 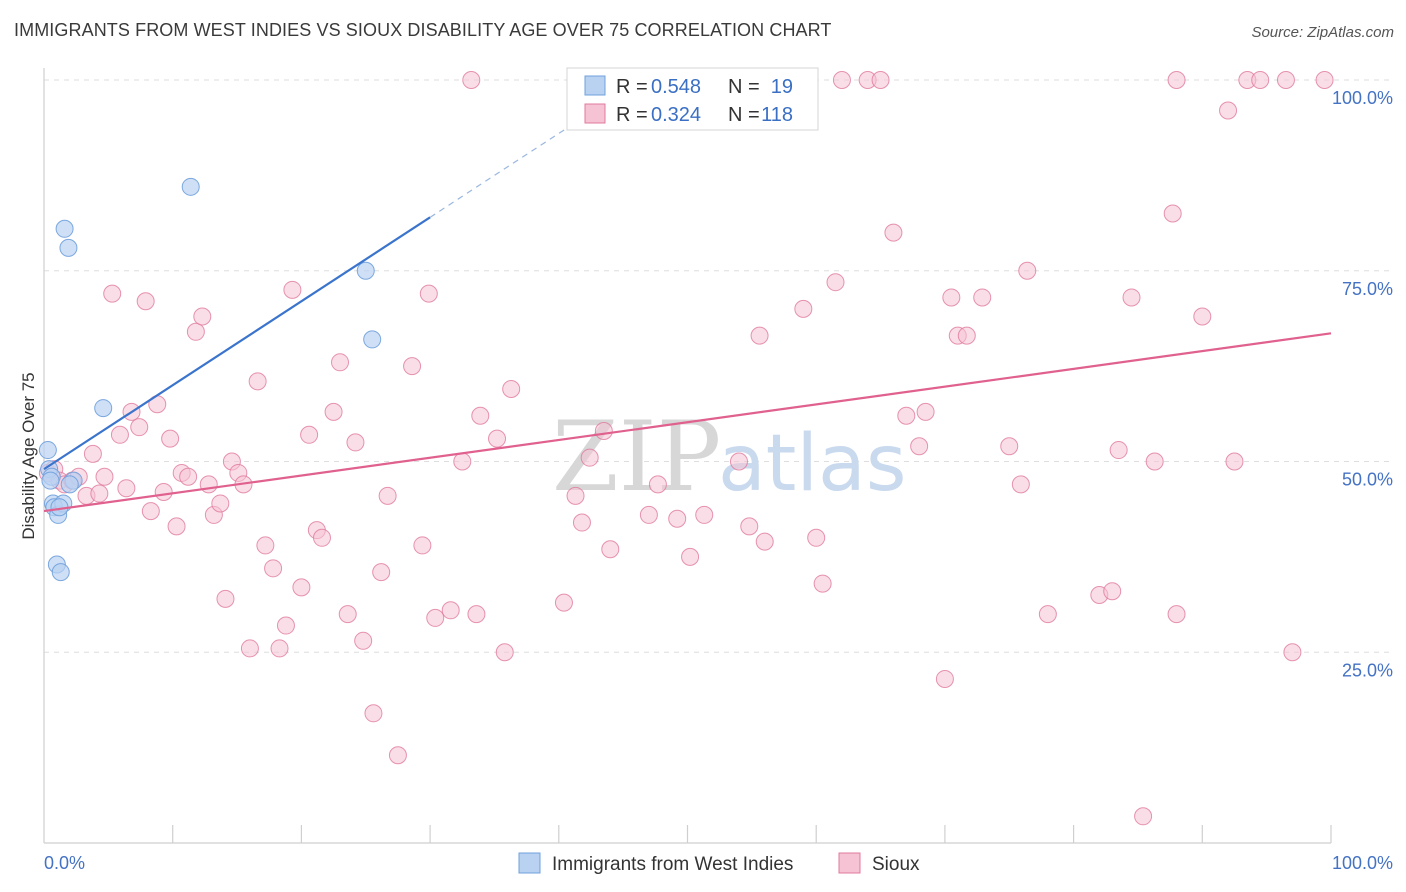 I want to click on y-tick-label-50: 50.0%, so click(x=1367, y=480).